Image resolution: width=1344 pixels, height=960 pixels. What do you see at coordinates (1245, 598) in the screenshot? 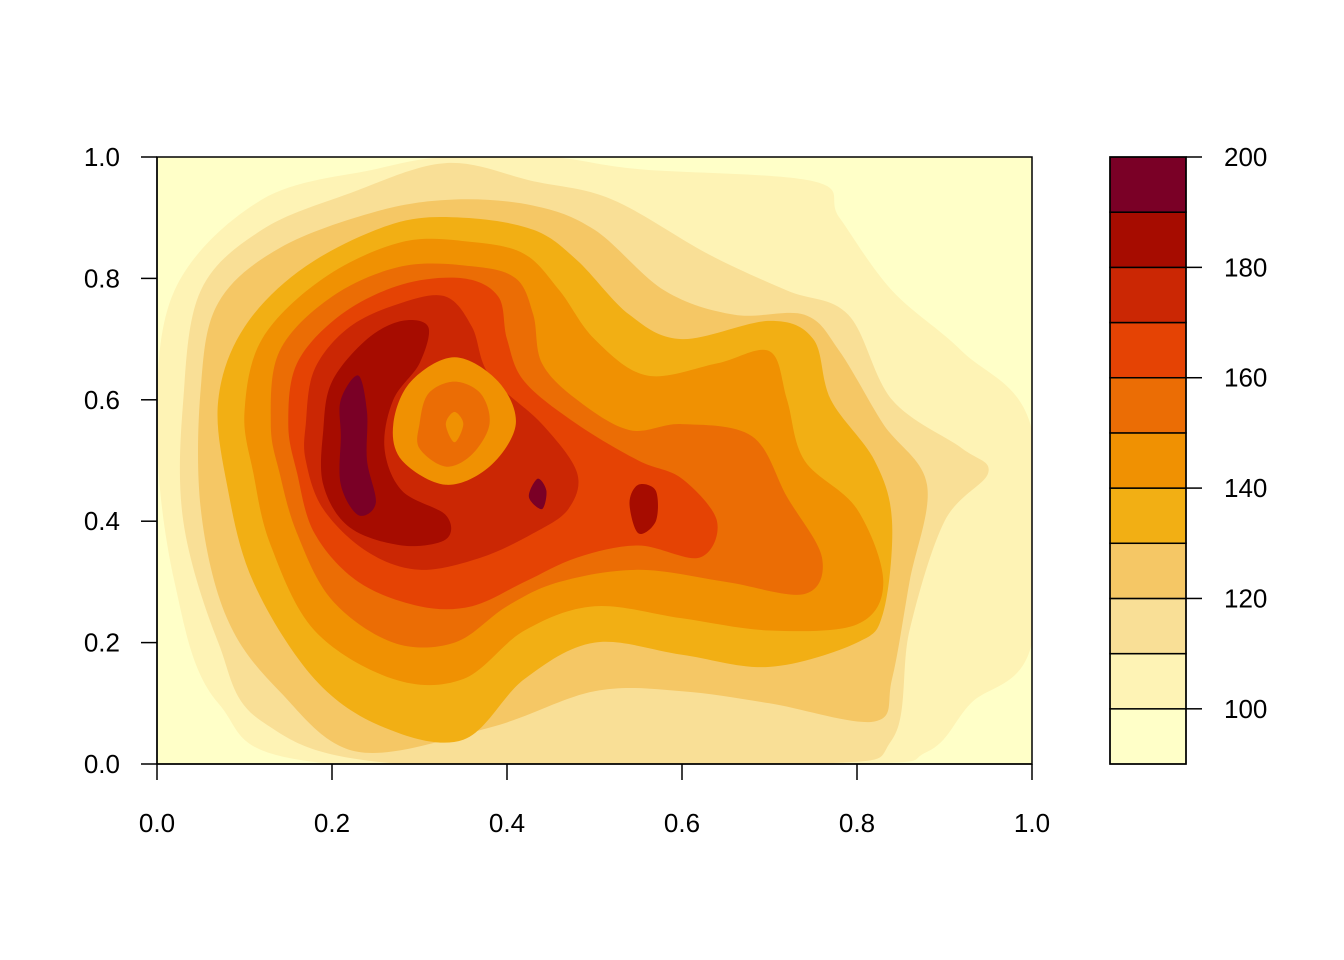
I see `colorbar-tick-label: 120` at bounding box center [1245, 598].